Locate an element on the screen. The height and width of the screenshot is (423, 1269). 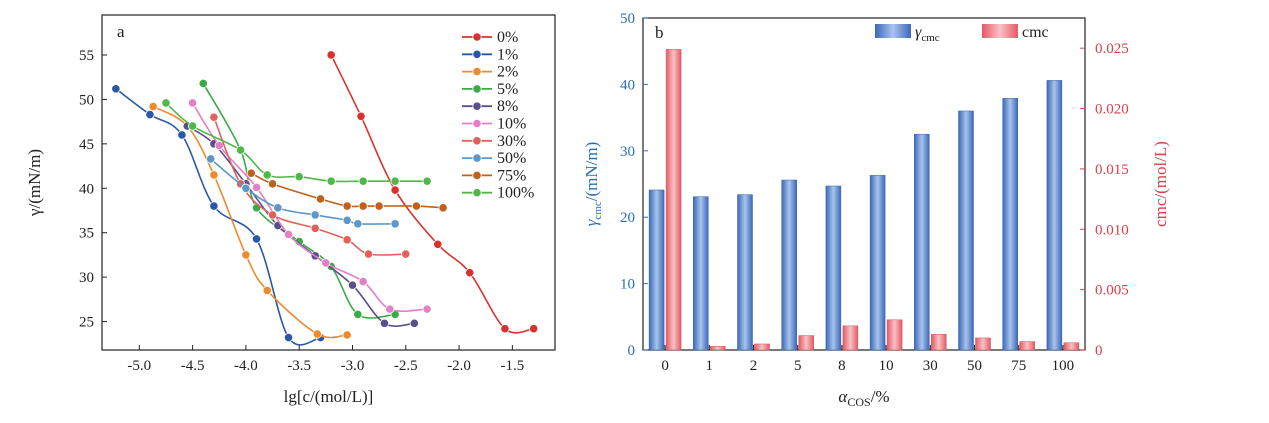
x-tick-label: -2.5 is located at coordinates (406, 366).